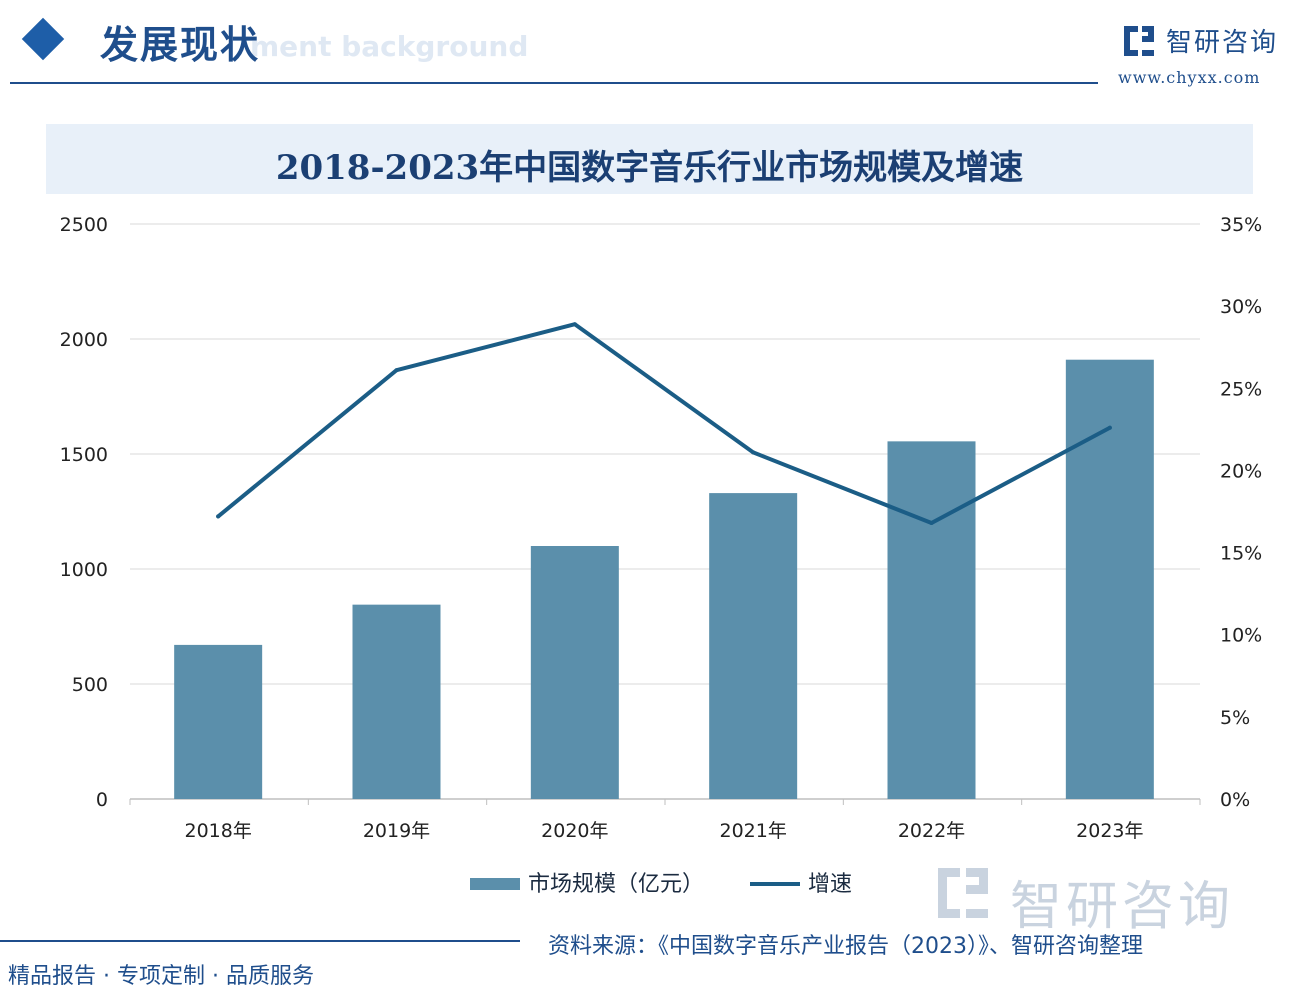  Describe the element at coordinates (1241, 636) in the screenshot. I see `y-right-tick-label: 10%` at that location.